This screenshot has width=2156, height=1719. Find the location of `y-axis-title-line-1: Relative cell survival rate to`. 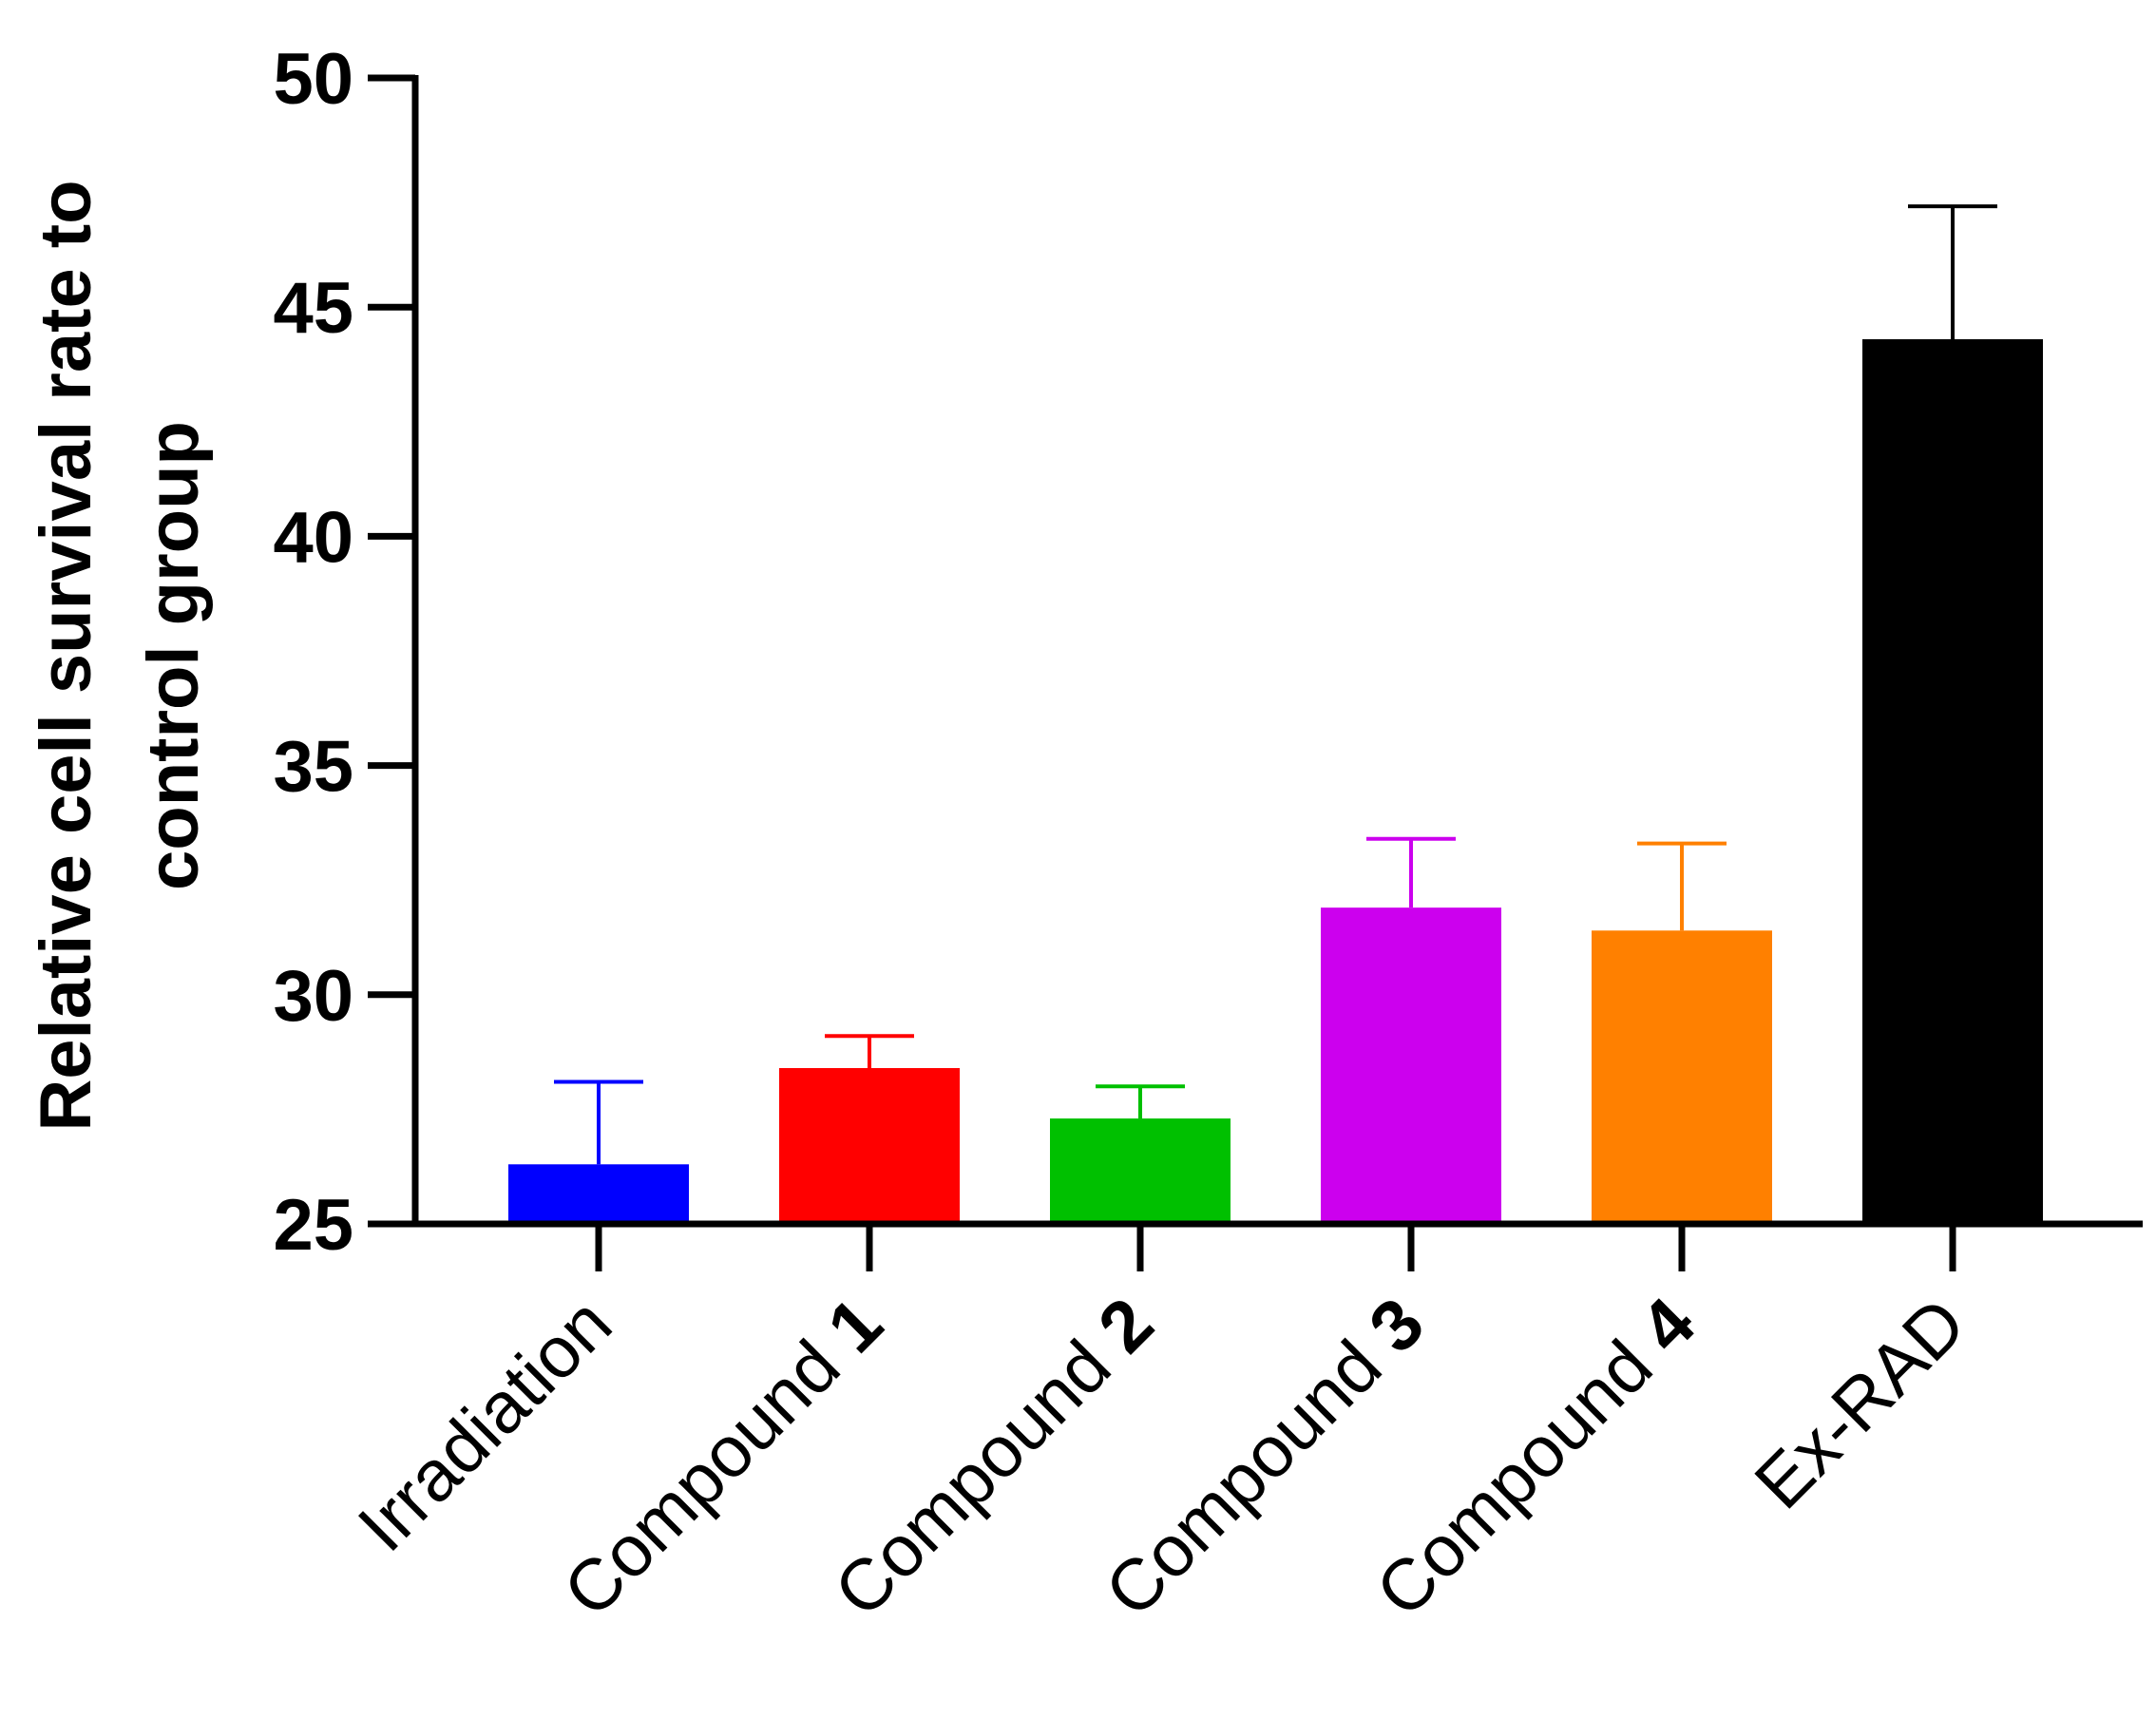

y-axis-title-line-1: Relative cell survival rate to is located at coordinates (66, 655).